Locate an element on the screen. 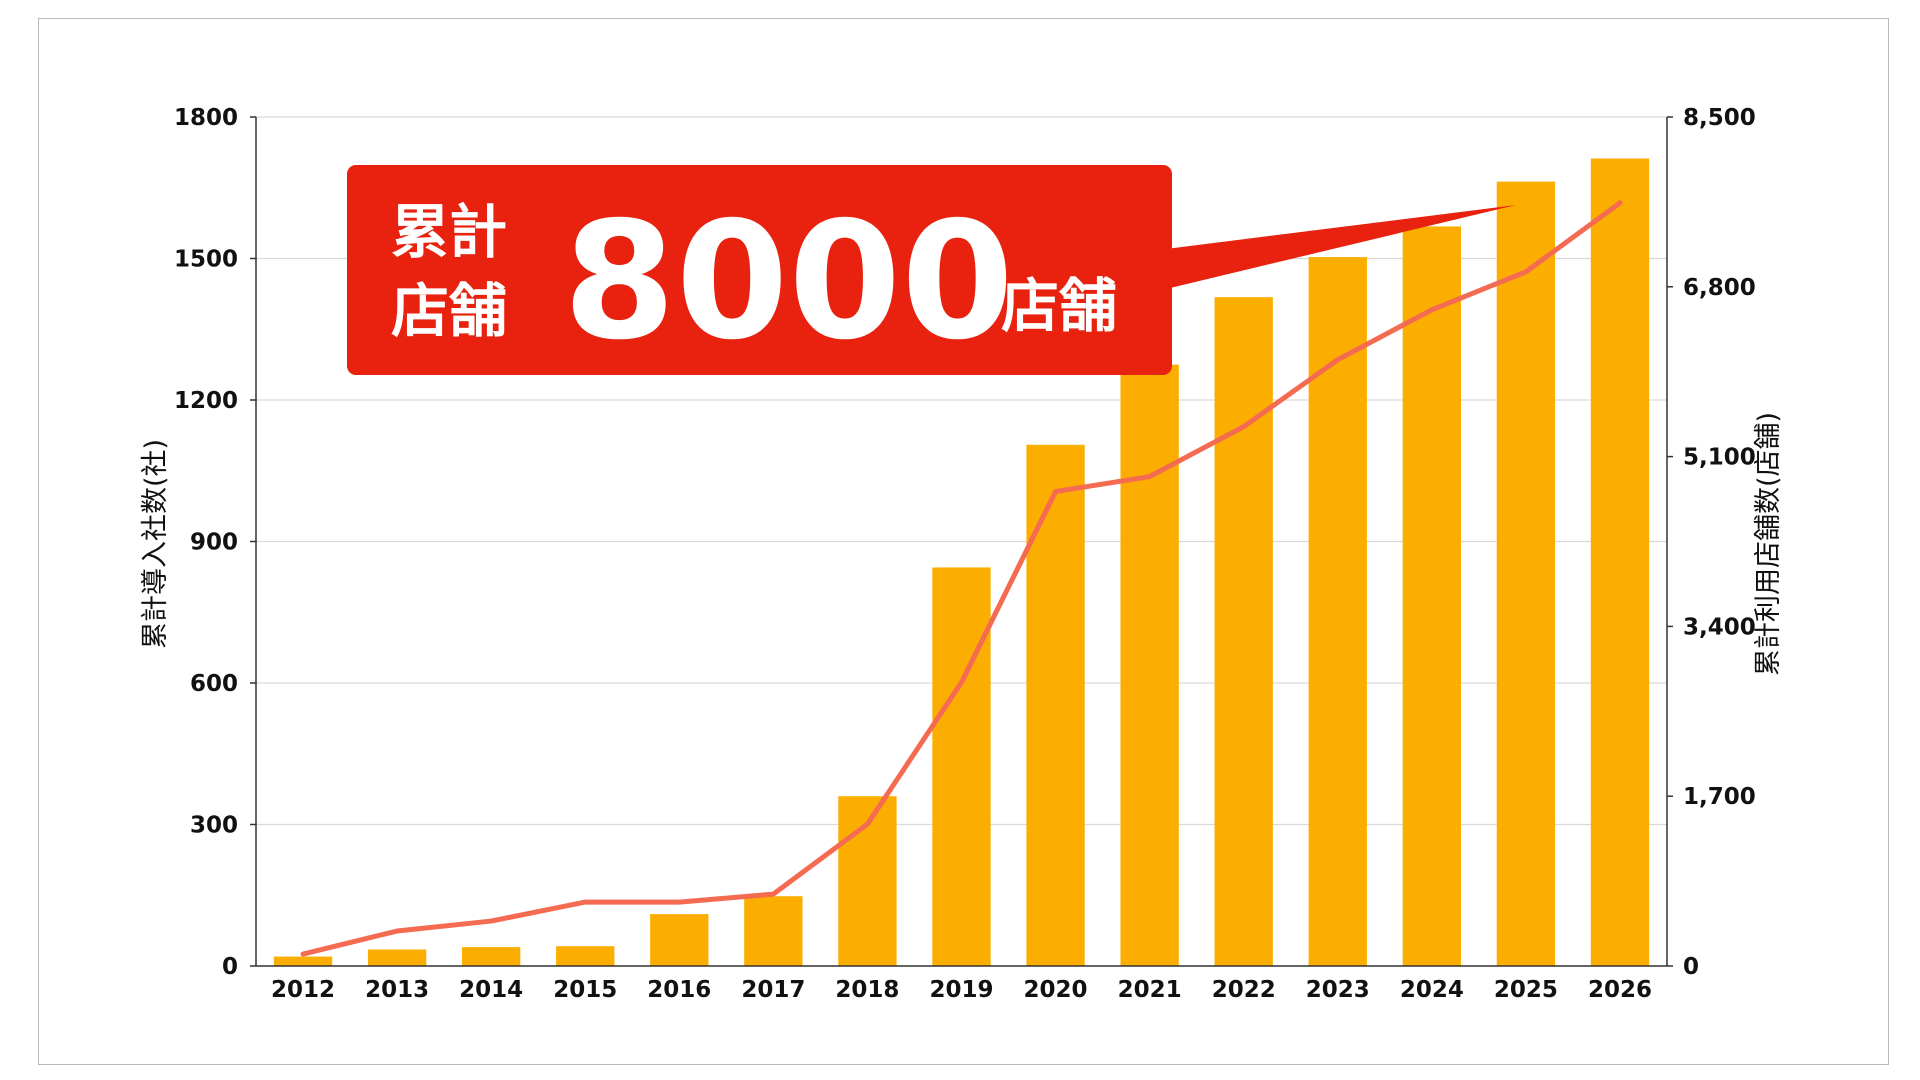 The image size is (1920, 1080). left-tick-label: 600 is located at coordinates (214, 684).